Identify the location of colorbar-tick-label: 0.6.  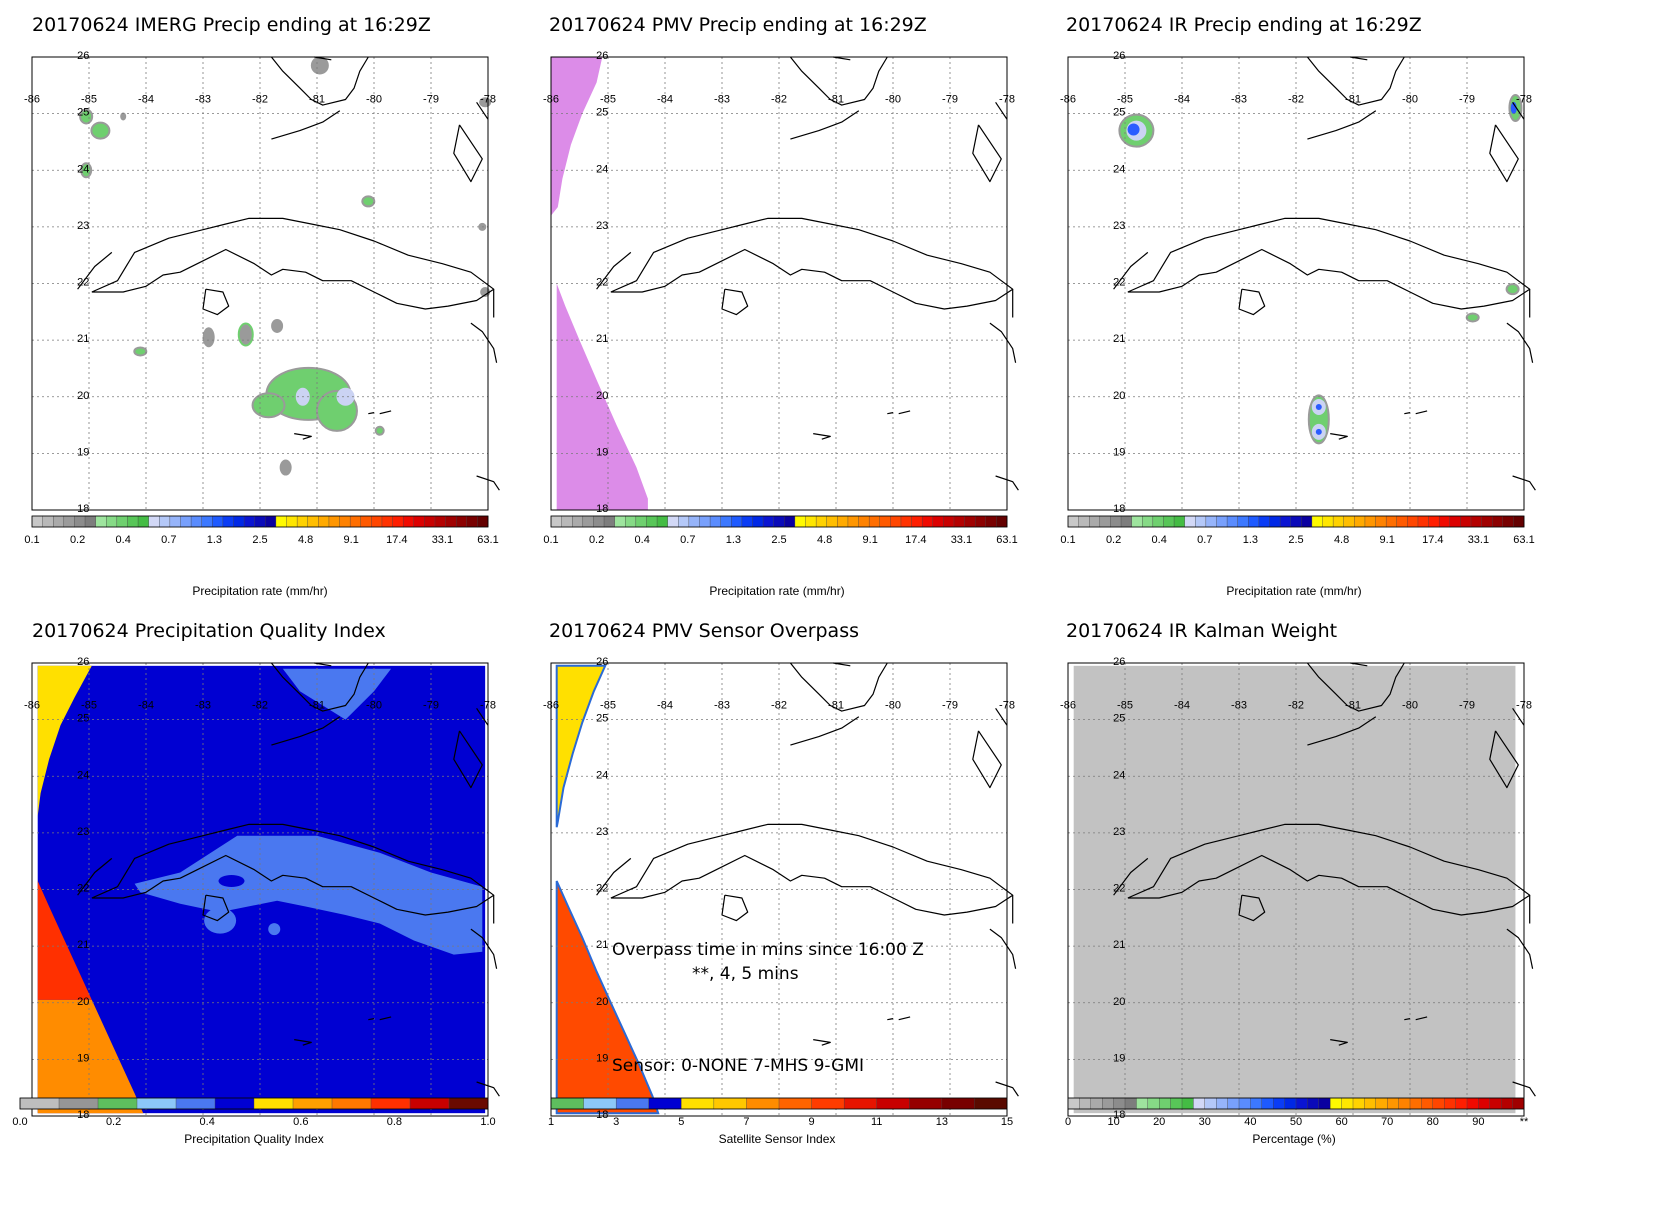
(300, 1122).